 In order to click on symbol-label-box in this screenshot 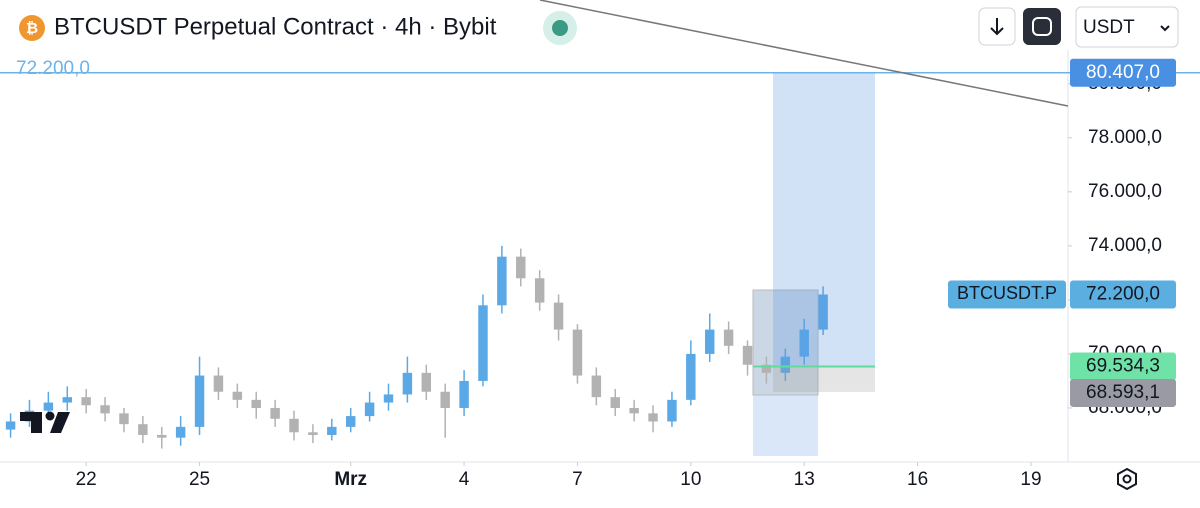, I will do `click(1007, 294)`.